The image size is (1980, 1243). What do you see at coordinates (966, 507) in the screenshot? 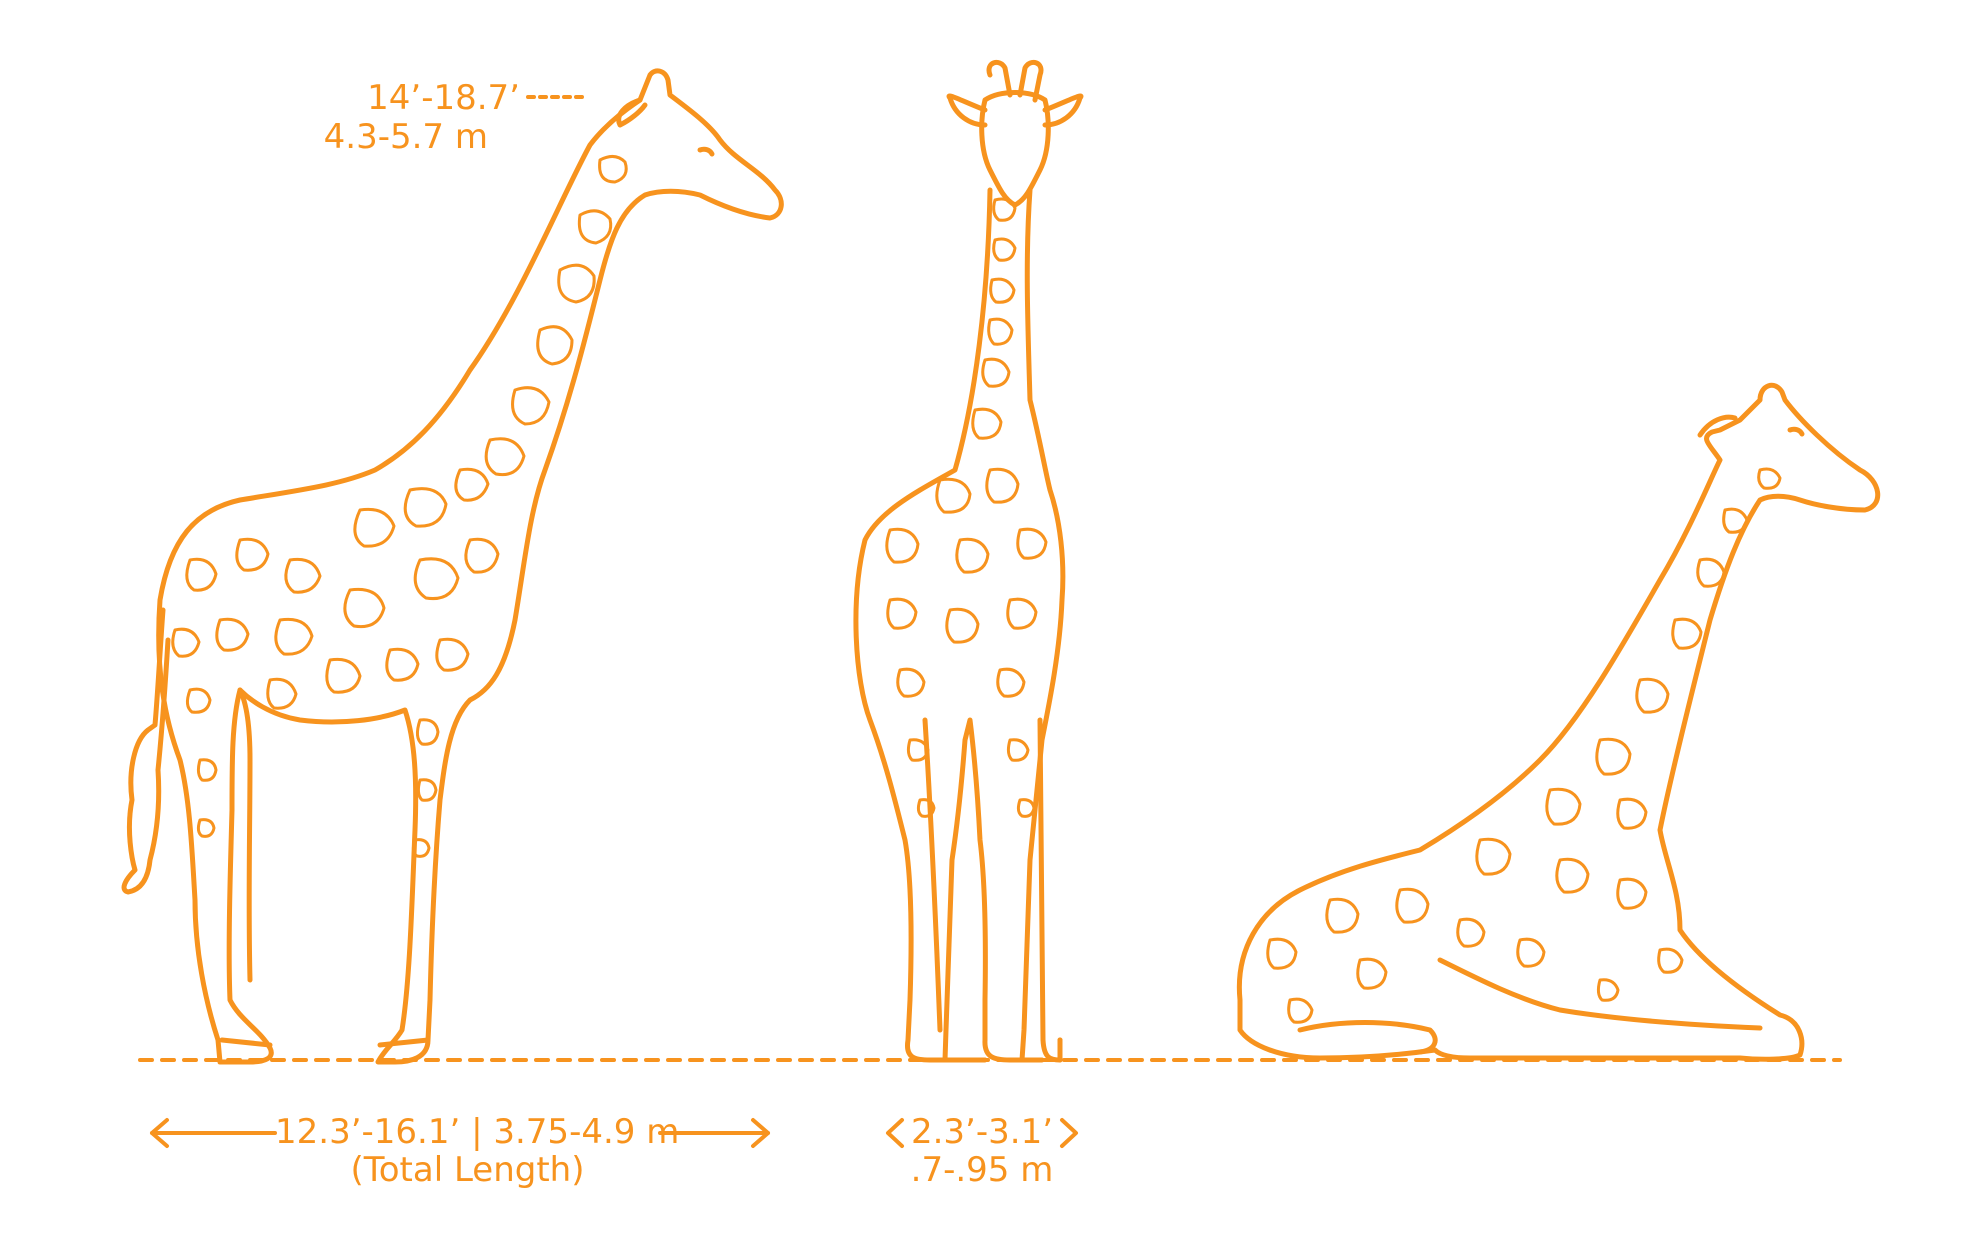
I see `giraffe-front-spots` at bounding box center [966, 507].